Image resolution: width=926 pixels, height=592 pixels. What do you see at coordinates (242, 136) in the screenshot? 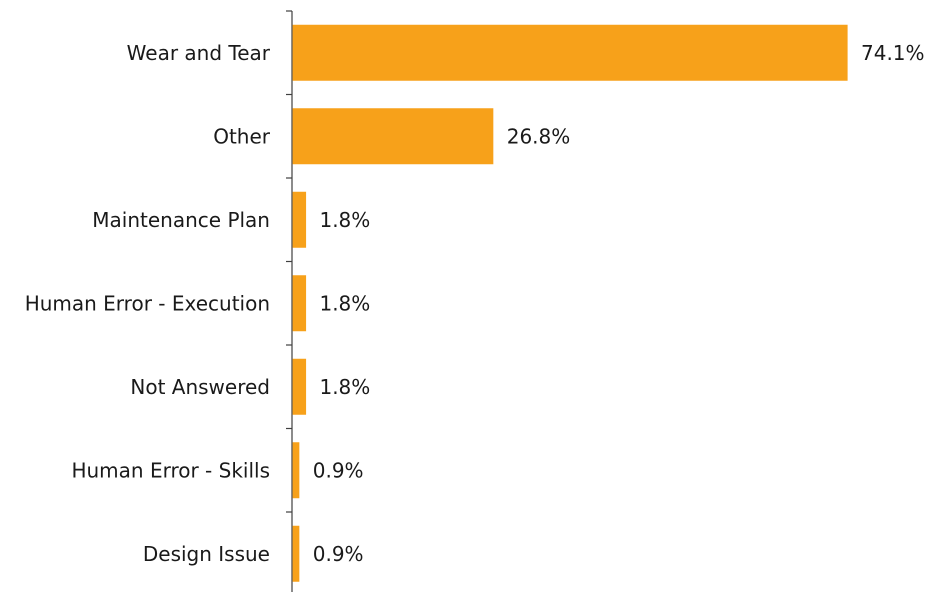
I see `category-label: Other` at bounding box center [242, 136].